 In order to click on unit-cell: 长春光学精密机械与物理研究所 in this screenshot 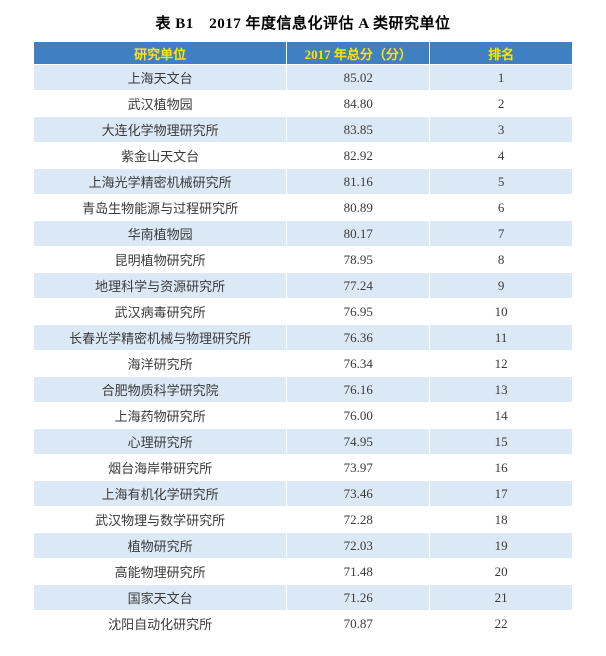, I will do `click(160, 337)`.